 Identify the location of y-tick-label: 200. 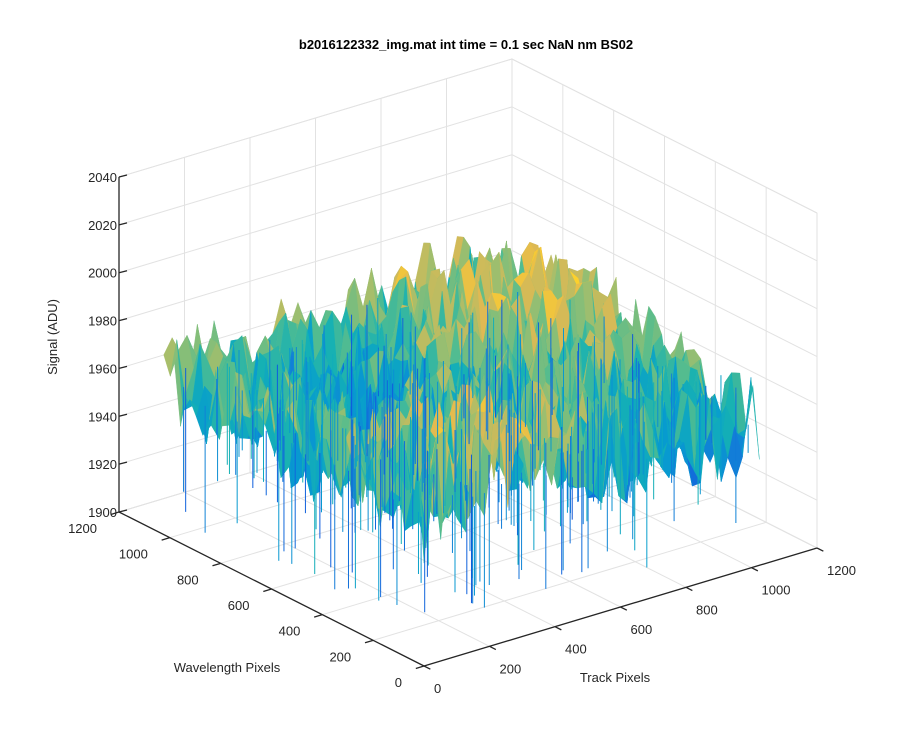
(340, 656).